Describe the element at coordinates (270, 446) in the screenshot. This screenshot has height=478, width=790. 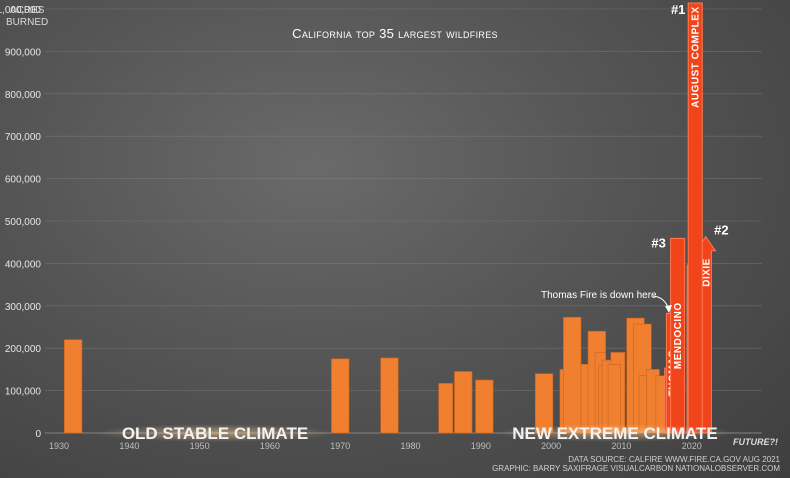
I see `x-tick-label: 1960` at that location.